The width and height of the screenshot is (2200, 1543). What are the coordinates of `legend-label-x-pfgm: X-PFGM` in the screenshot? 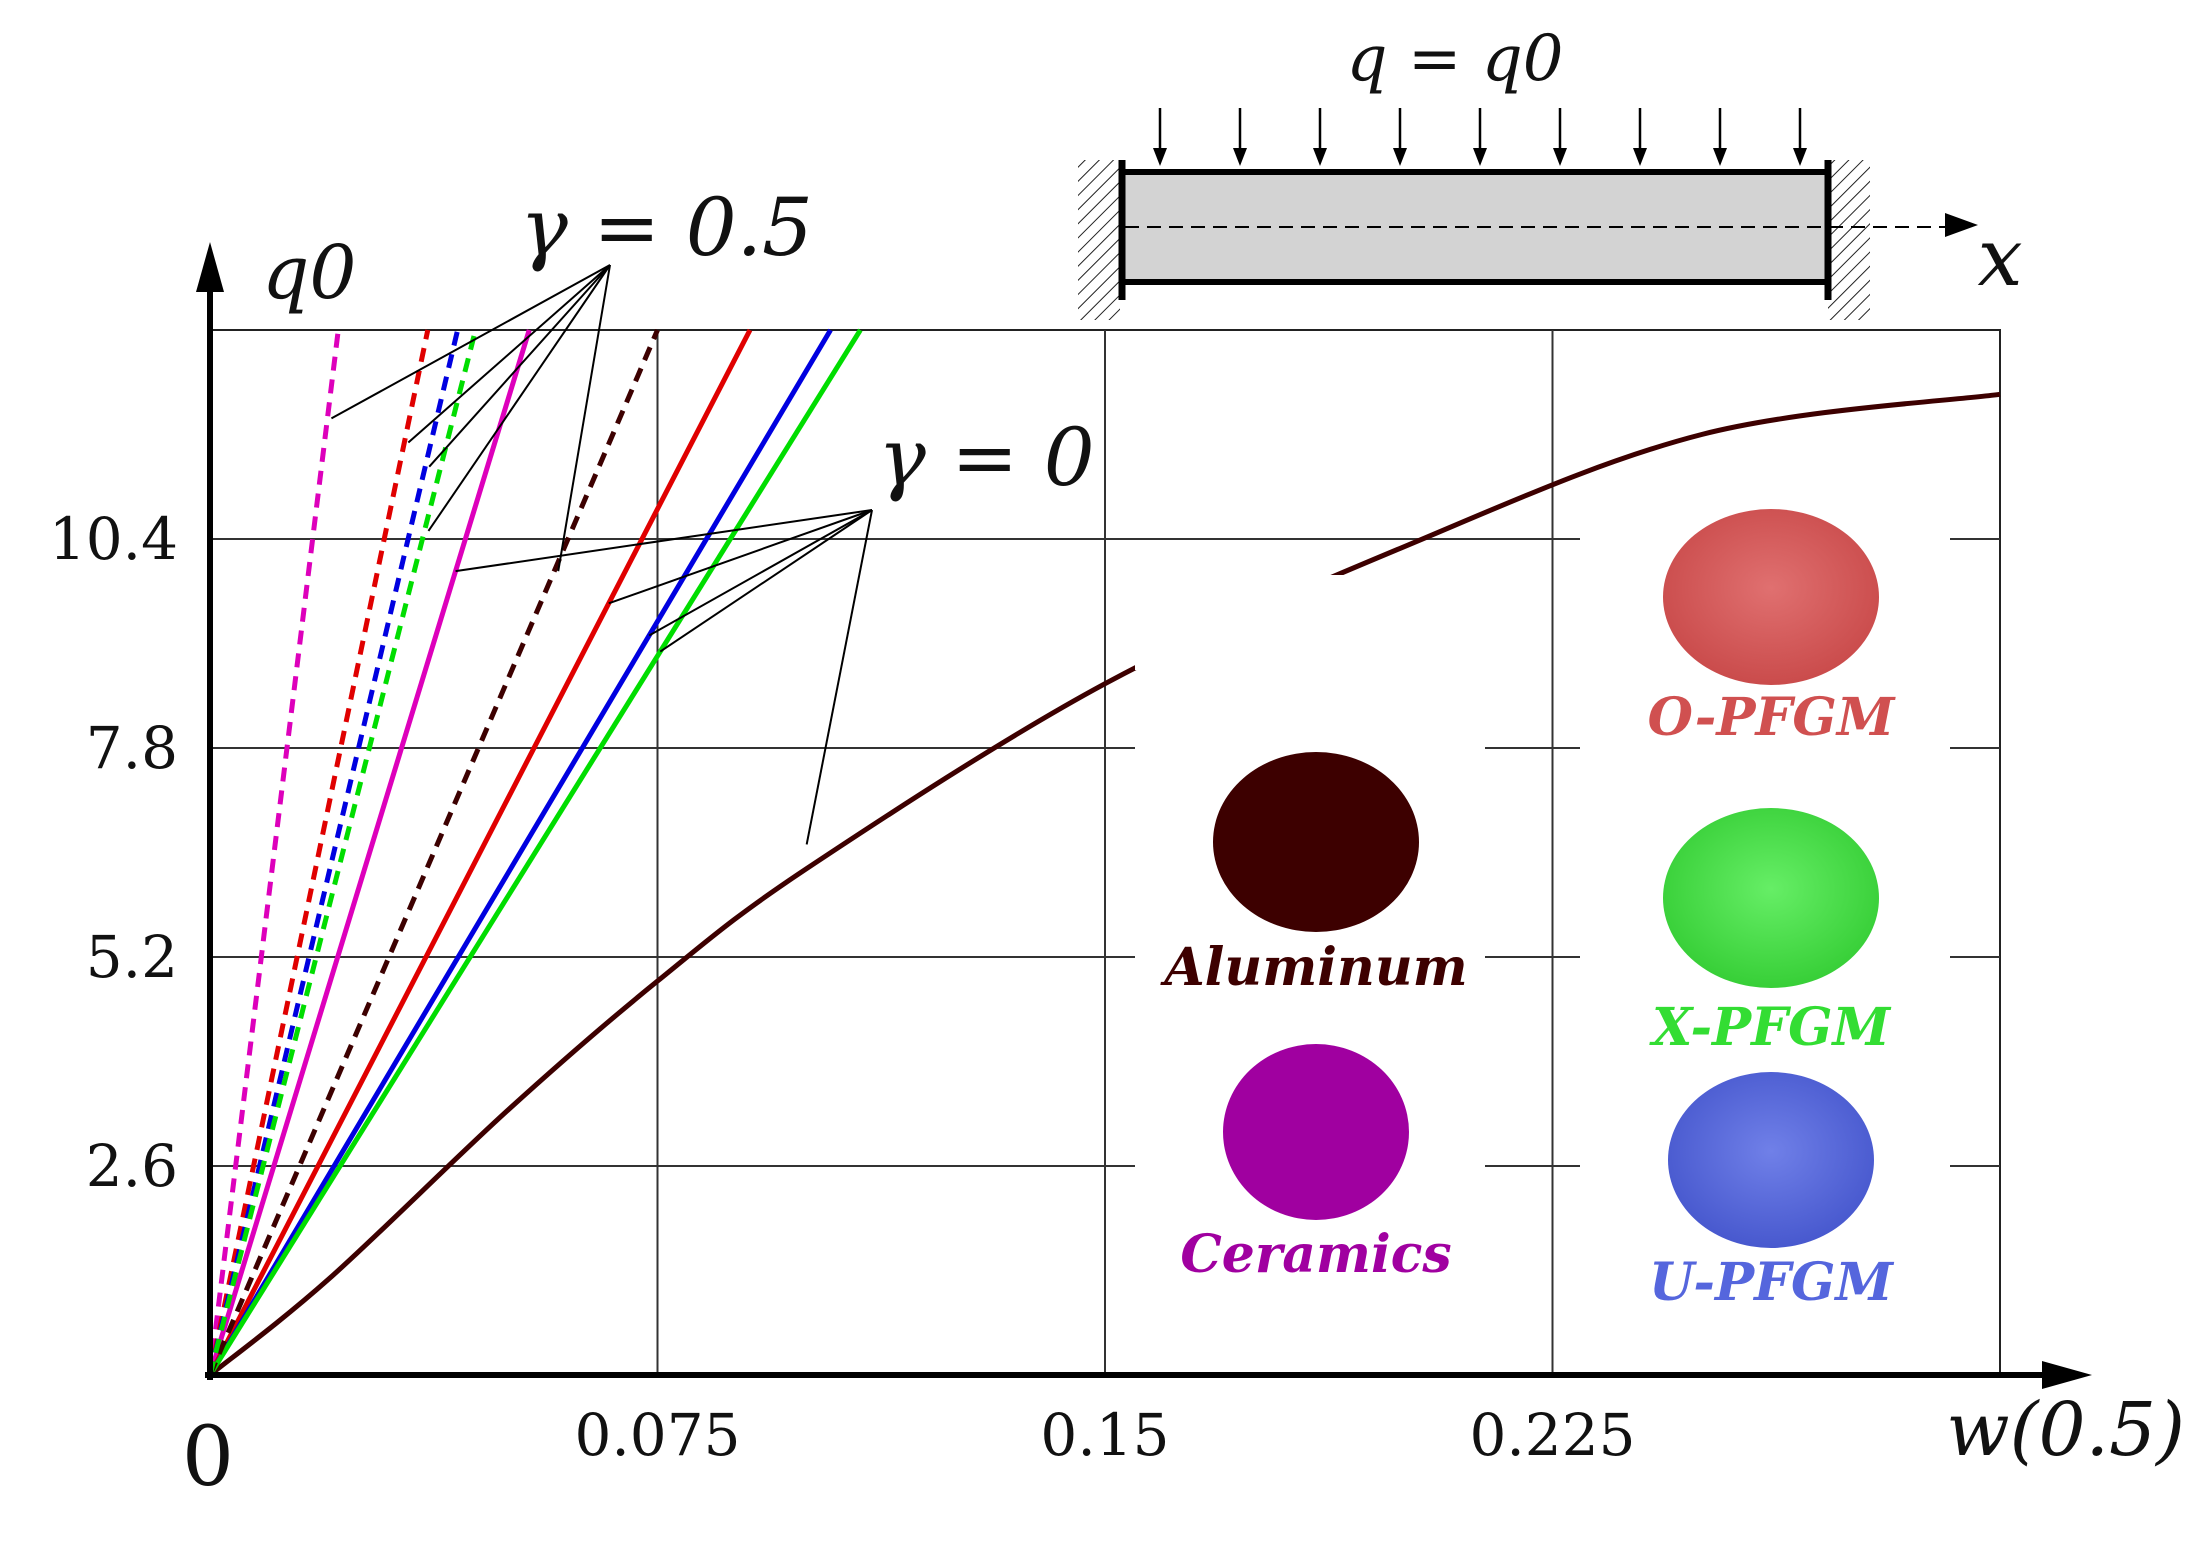 It's located at (1770, 1027).